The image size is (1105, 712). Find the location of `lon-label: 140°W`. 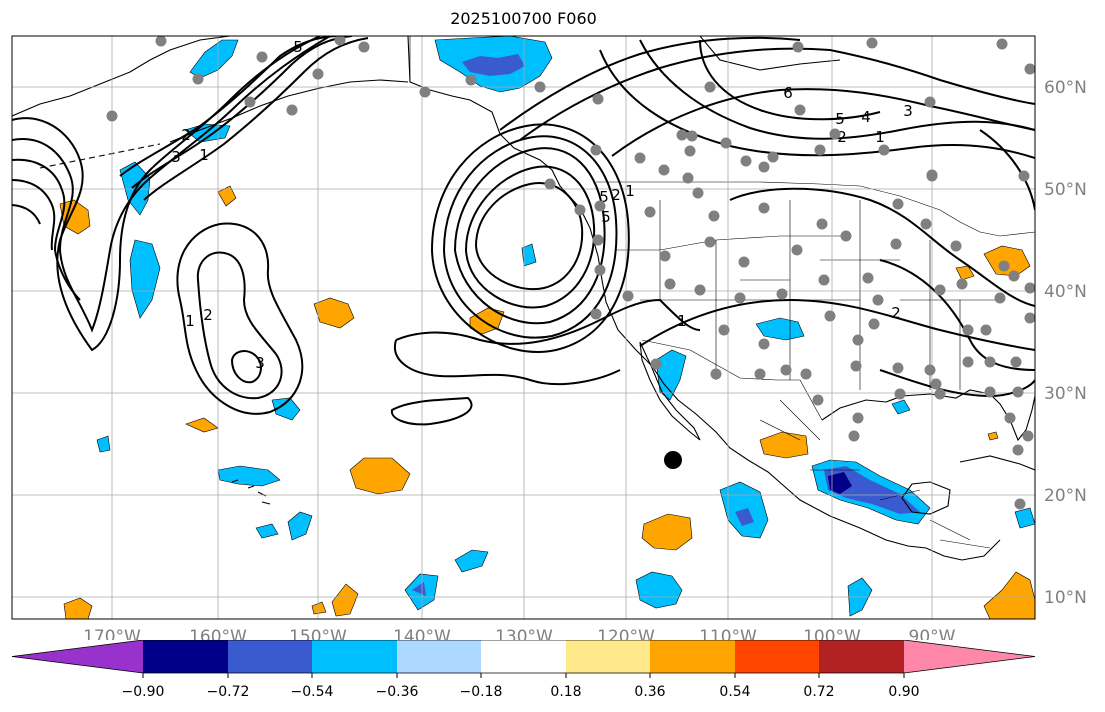

lon-label: 140°W is located at coordinates (422, 633).